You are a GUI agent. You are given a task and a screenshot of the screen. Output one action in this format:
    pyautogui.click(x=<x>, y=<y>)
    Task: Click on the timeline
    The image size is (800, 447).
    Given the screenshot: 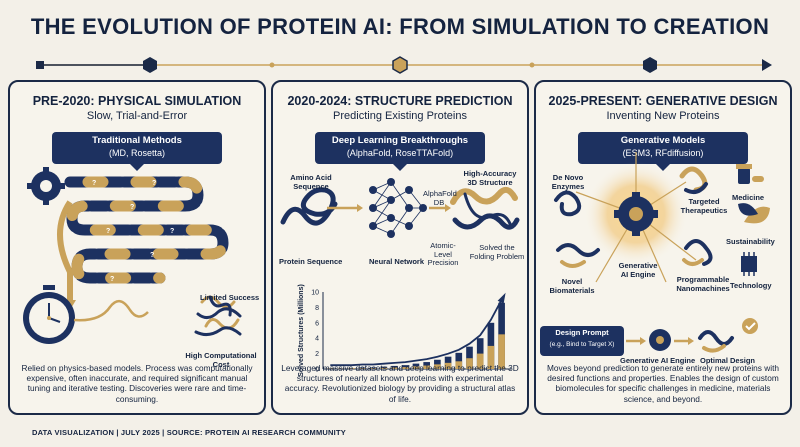 What is the action you would take?
    pyautogui.click(x=404, y=65)
    